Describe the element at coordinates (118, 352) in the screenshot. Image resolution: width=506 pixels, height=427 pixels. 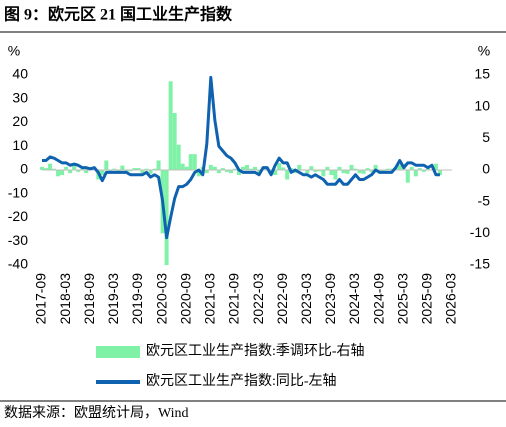
I see `legend-swatch` at that location.